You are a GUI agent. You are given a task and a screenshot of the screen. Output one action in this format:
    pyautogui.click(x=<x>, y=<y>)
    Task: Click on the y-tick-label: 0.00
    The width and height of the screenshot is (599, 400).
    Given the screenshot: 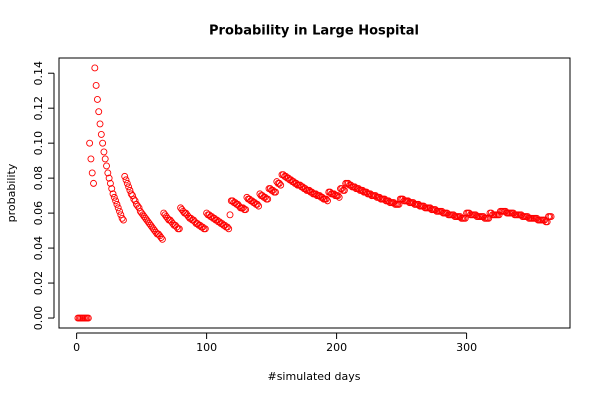 What is the action you would take?
    pyautogui.click(x=38, y=318)
    